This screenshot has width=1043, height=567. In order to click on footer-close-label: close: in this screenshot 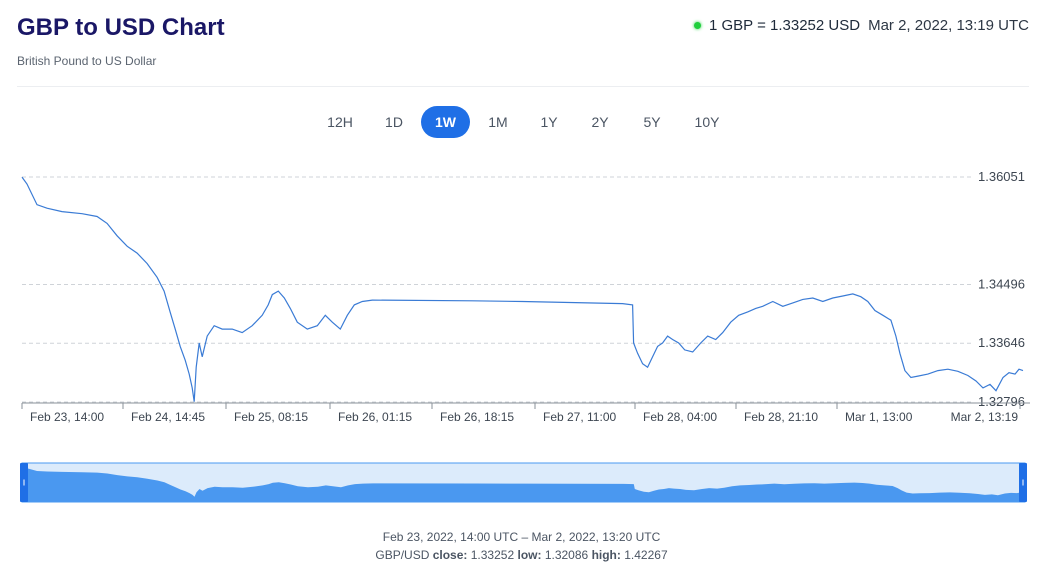, I will do `click(450, 555)`.